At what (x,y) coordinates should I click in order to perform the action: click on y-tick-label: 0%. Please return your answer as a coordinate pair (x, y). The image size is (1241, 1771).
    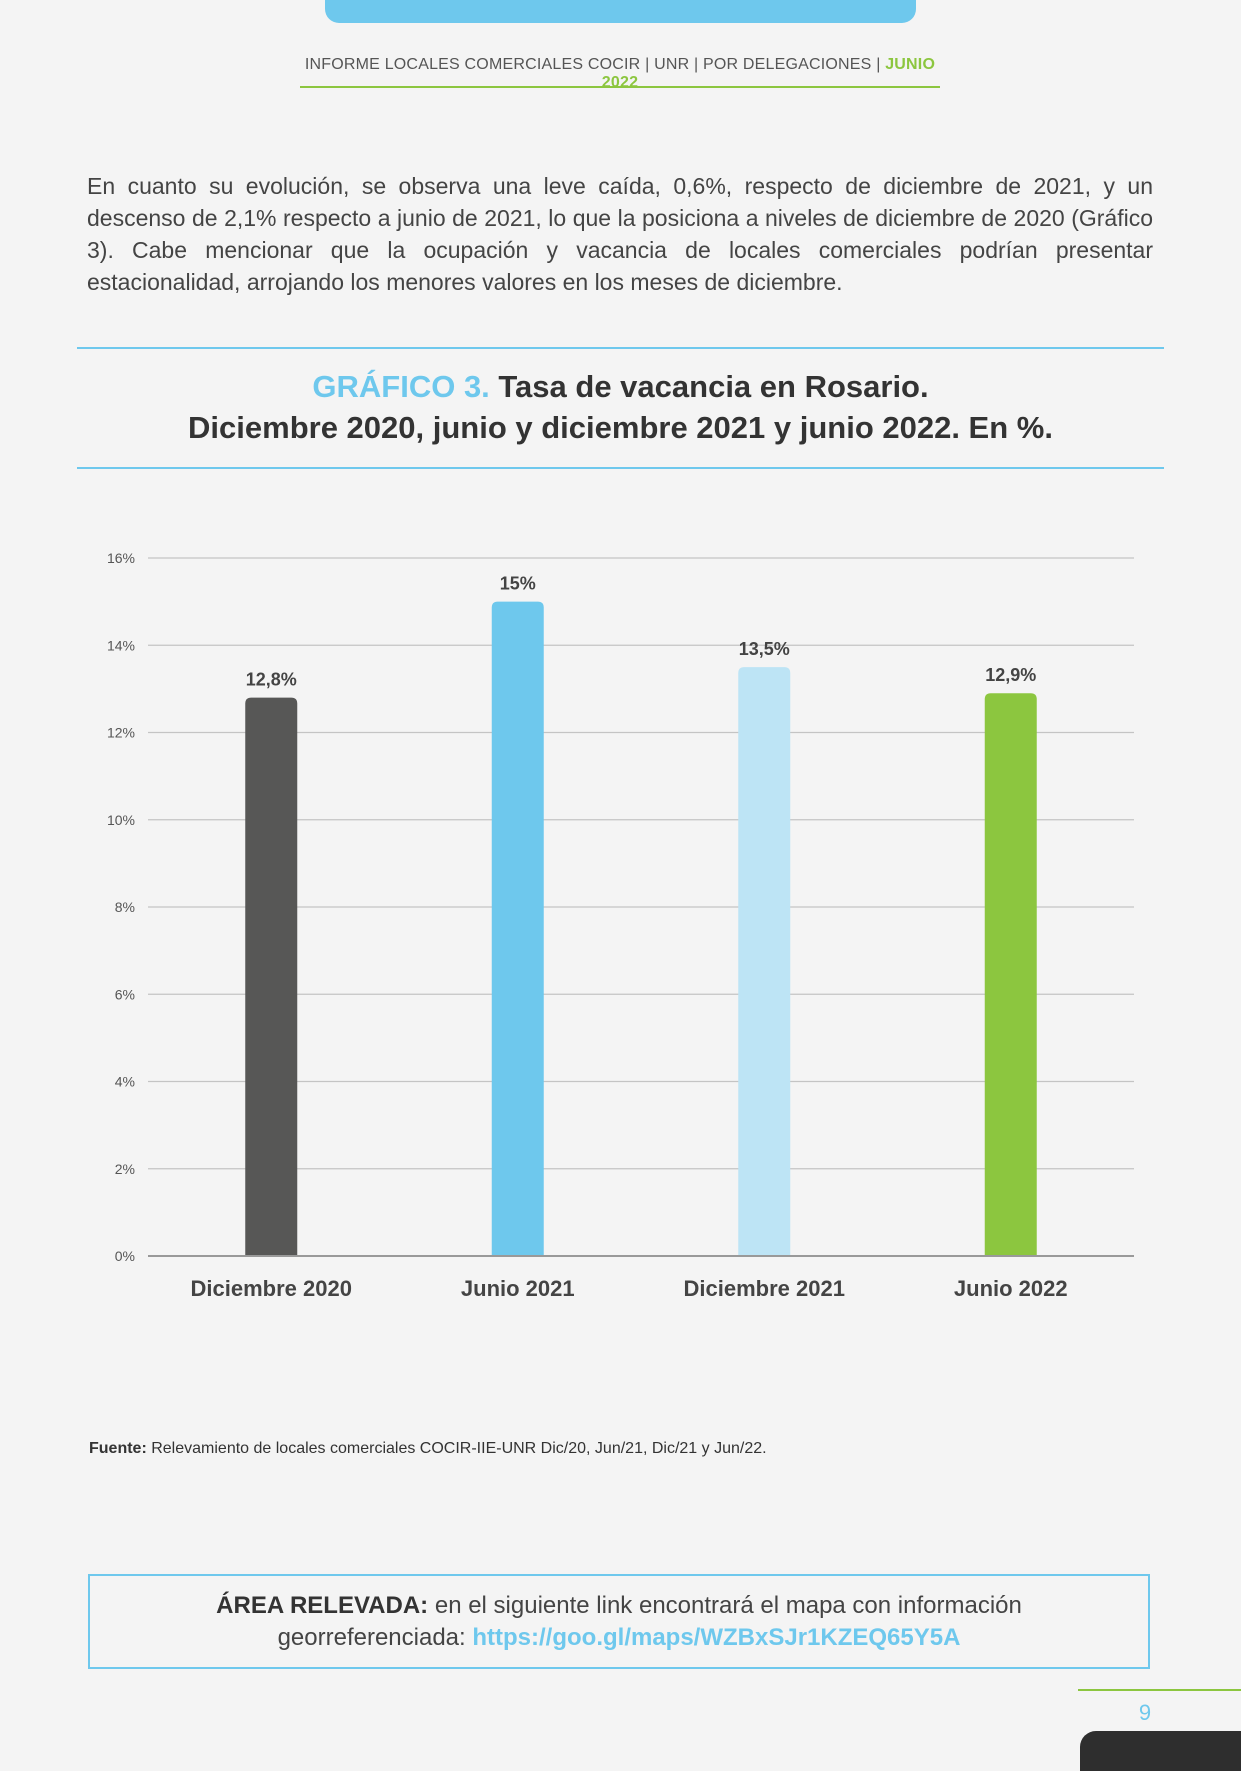
    Looking at the image, I should click on (125, 1256).